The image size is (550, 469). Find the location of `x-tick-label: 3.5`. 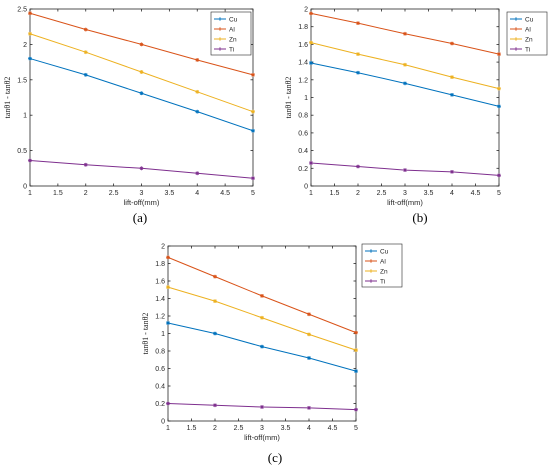

x-tick-label: 3.5 is located at coordinates (170, 193).